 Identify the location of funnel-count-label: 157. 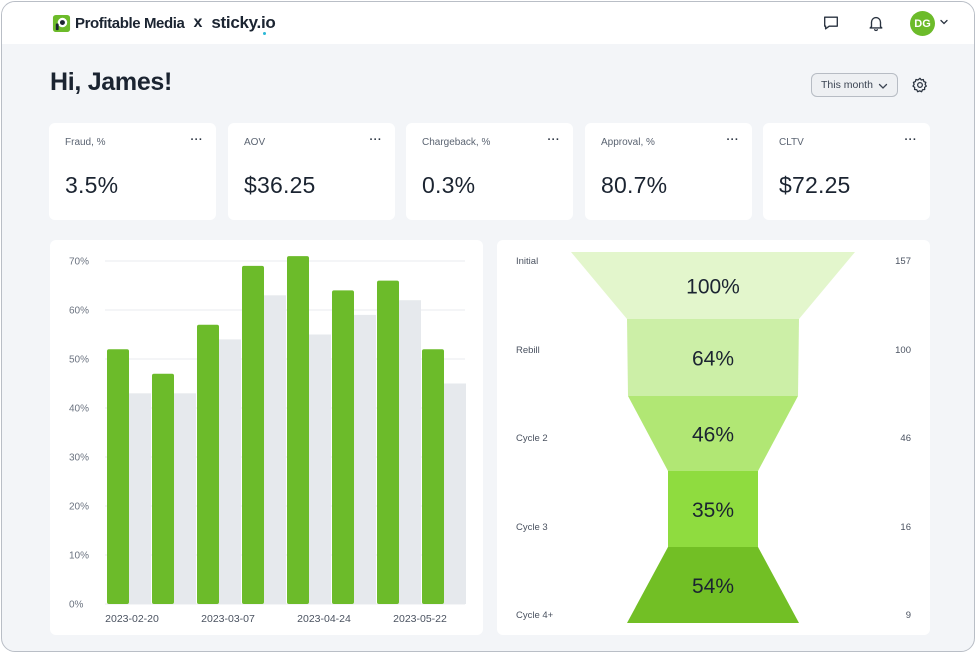
(903, 261).